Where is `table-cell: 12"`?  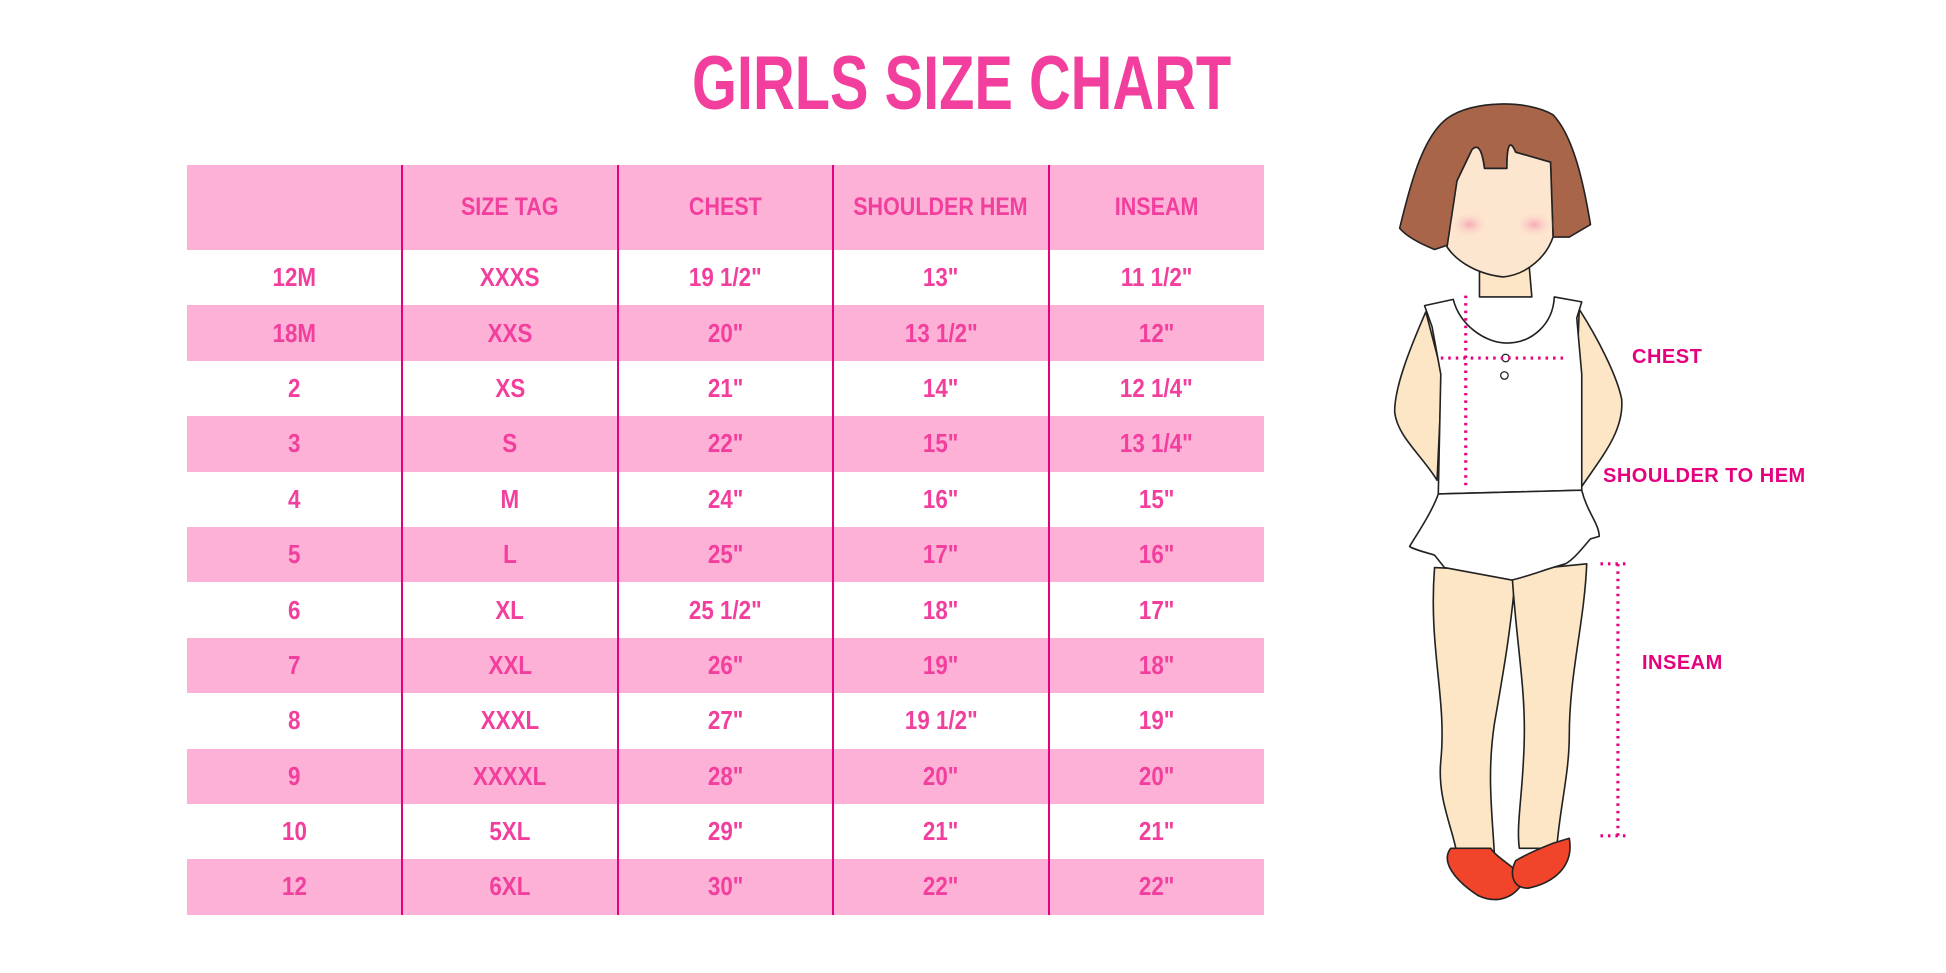 table-cell: 12" is located at coordinates (1156, 332).